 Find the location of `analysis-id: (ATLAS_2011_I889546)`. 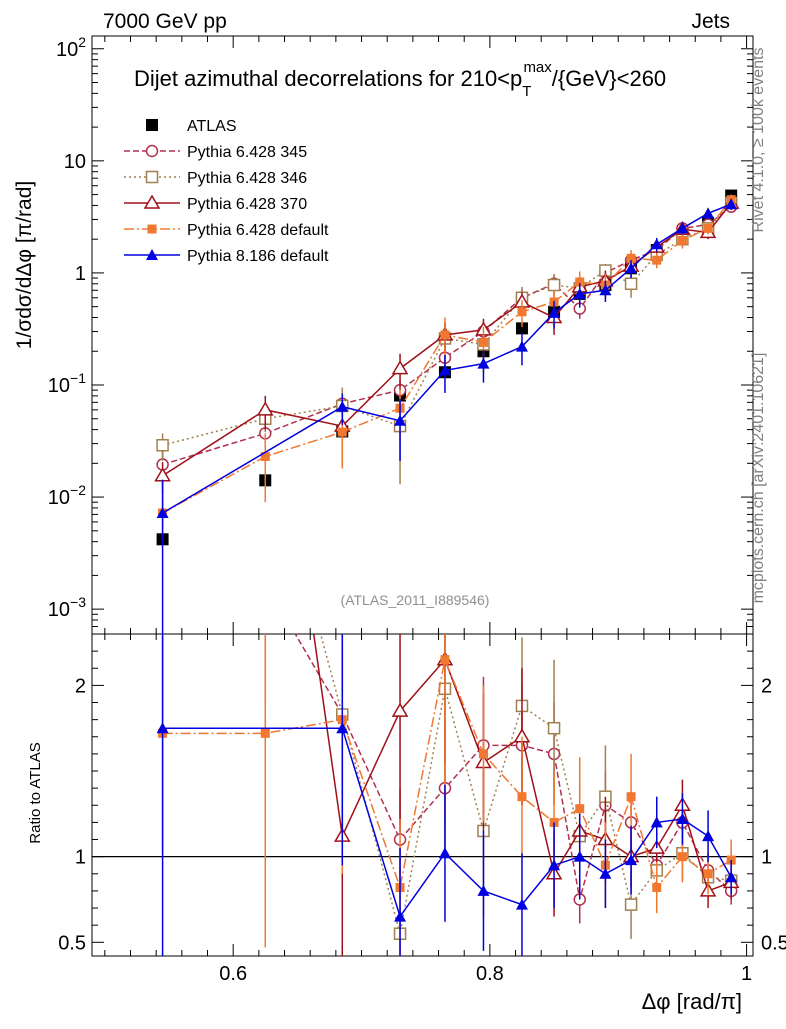

analysis-id: (ATLAS_2011_I889546) is located at coordinates (415, 600).